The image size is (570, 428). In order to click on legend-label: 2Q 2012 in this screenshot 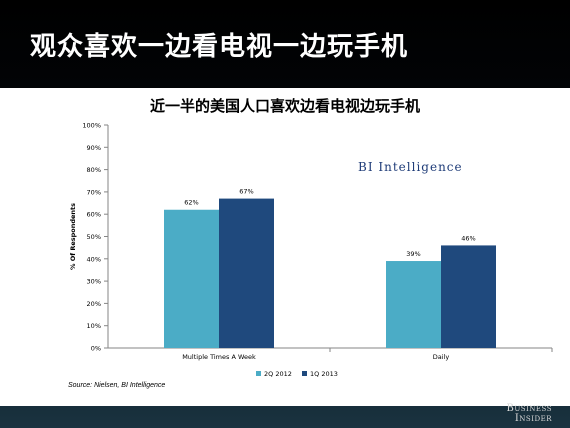, I will do `click(278, 374)`.